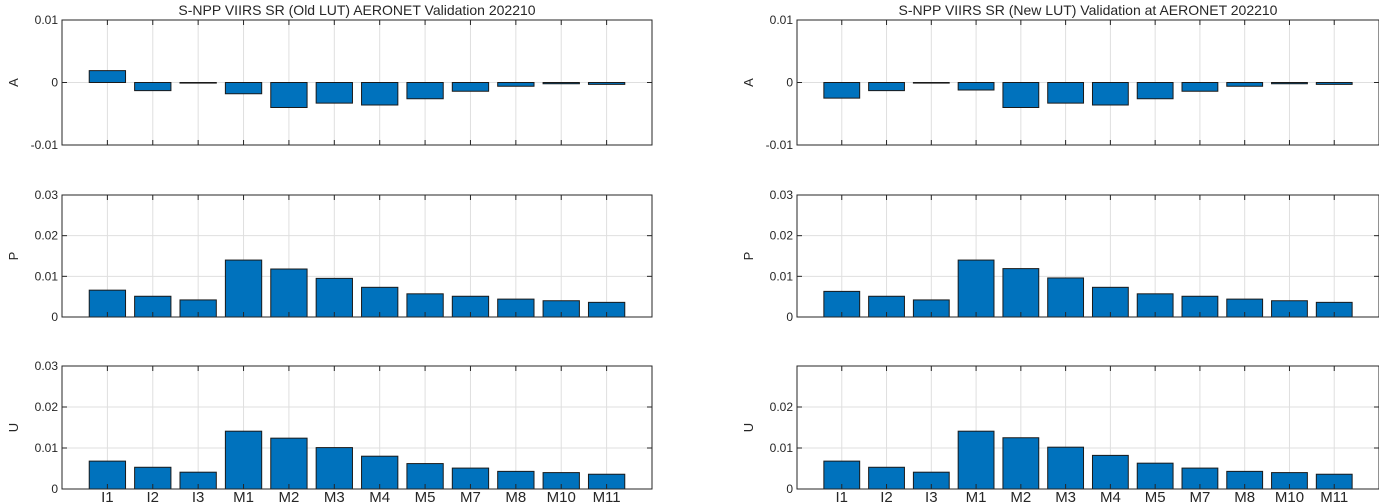 This screenshot has width=1379, height=503. What do you see at coordinates (561, 496) in the screenshot?
I see `x-tick-label: M10` at bounding box center [561, 496].